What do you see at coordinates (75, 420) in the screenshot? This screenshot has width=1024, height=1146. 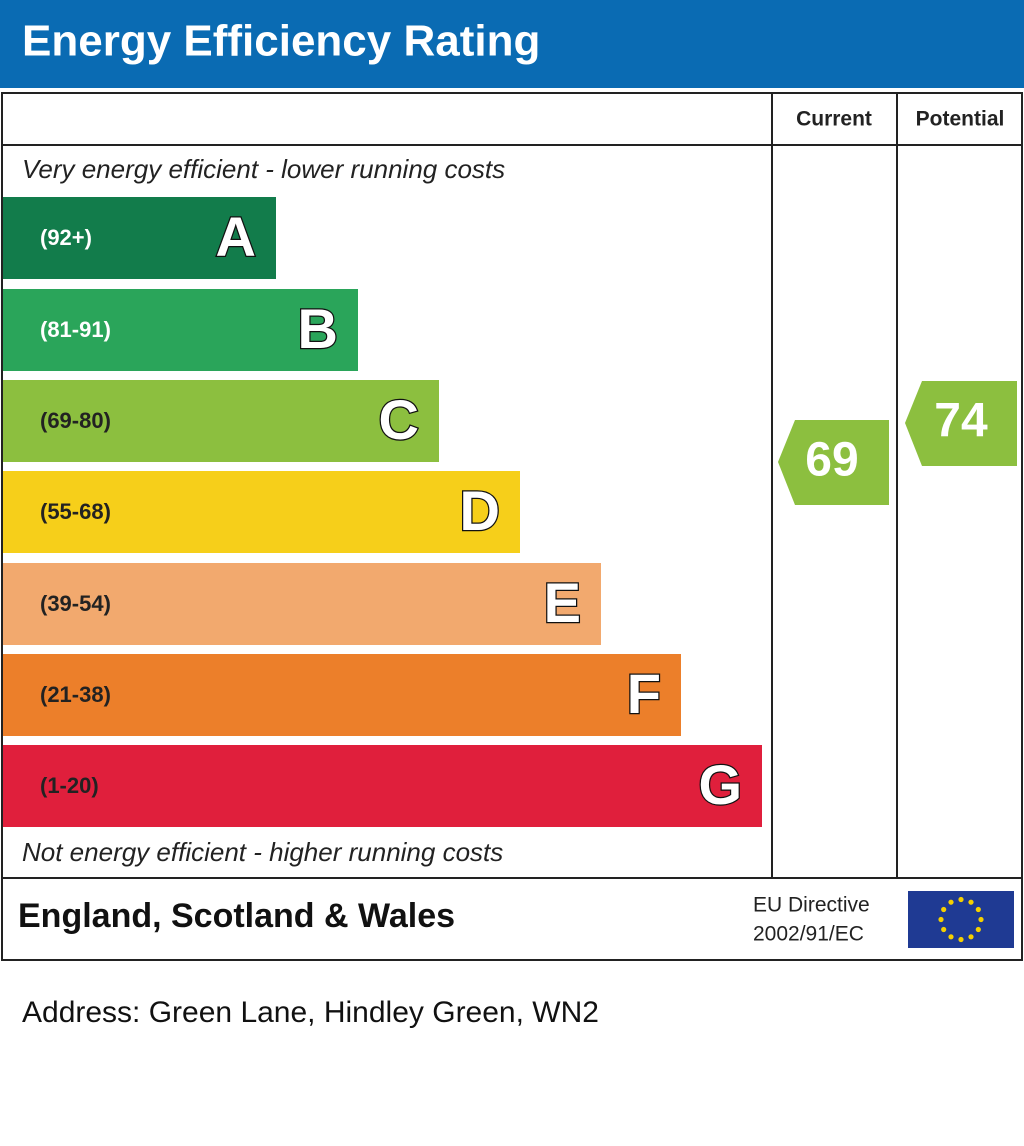 I see `band-range: (69-80)` at bounding box center [75, 420].